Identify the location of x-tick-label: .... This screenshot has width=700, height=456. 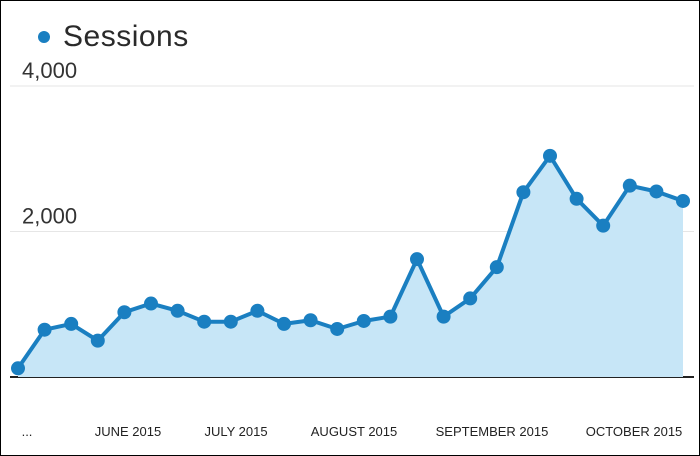
(27, 431).